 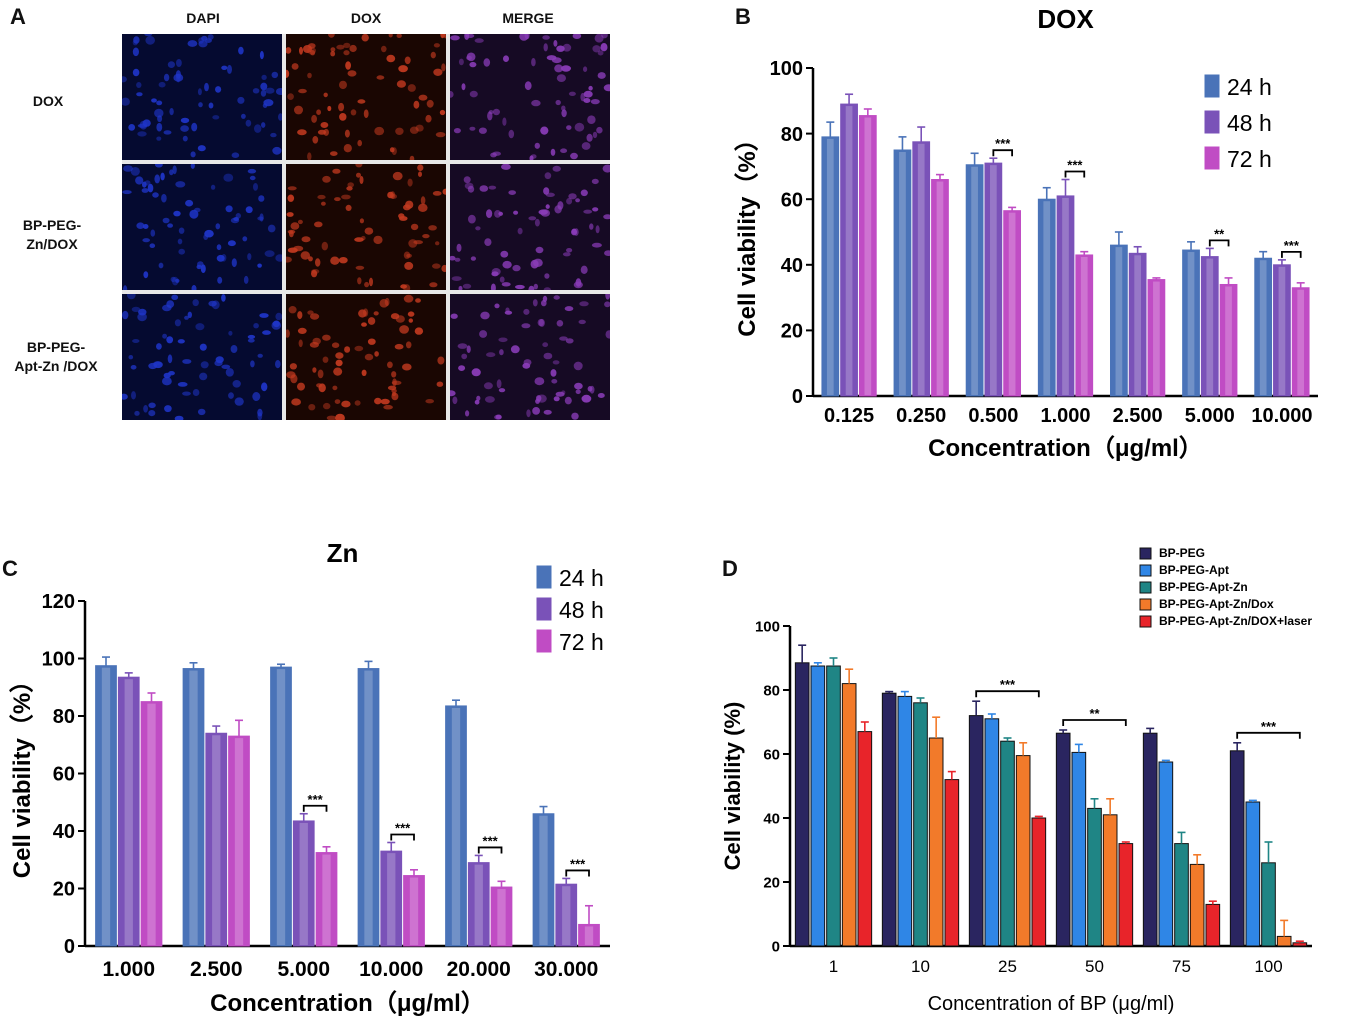 What do you see at coordinates (743, 16) in the screenshot?
I see `panel-letter-b: B` at bounding box center [743, 16].